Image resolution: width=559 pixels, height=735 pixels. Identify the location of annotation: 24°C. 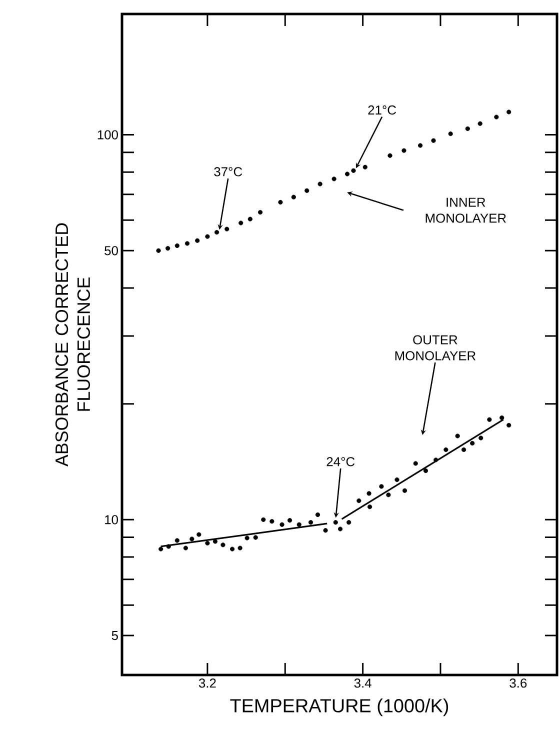
(340, 461).